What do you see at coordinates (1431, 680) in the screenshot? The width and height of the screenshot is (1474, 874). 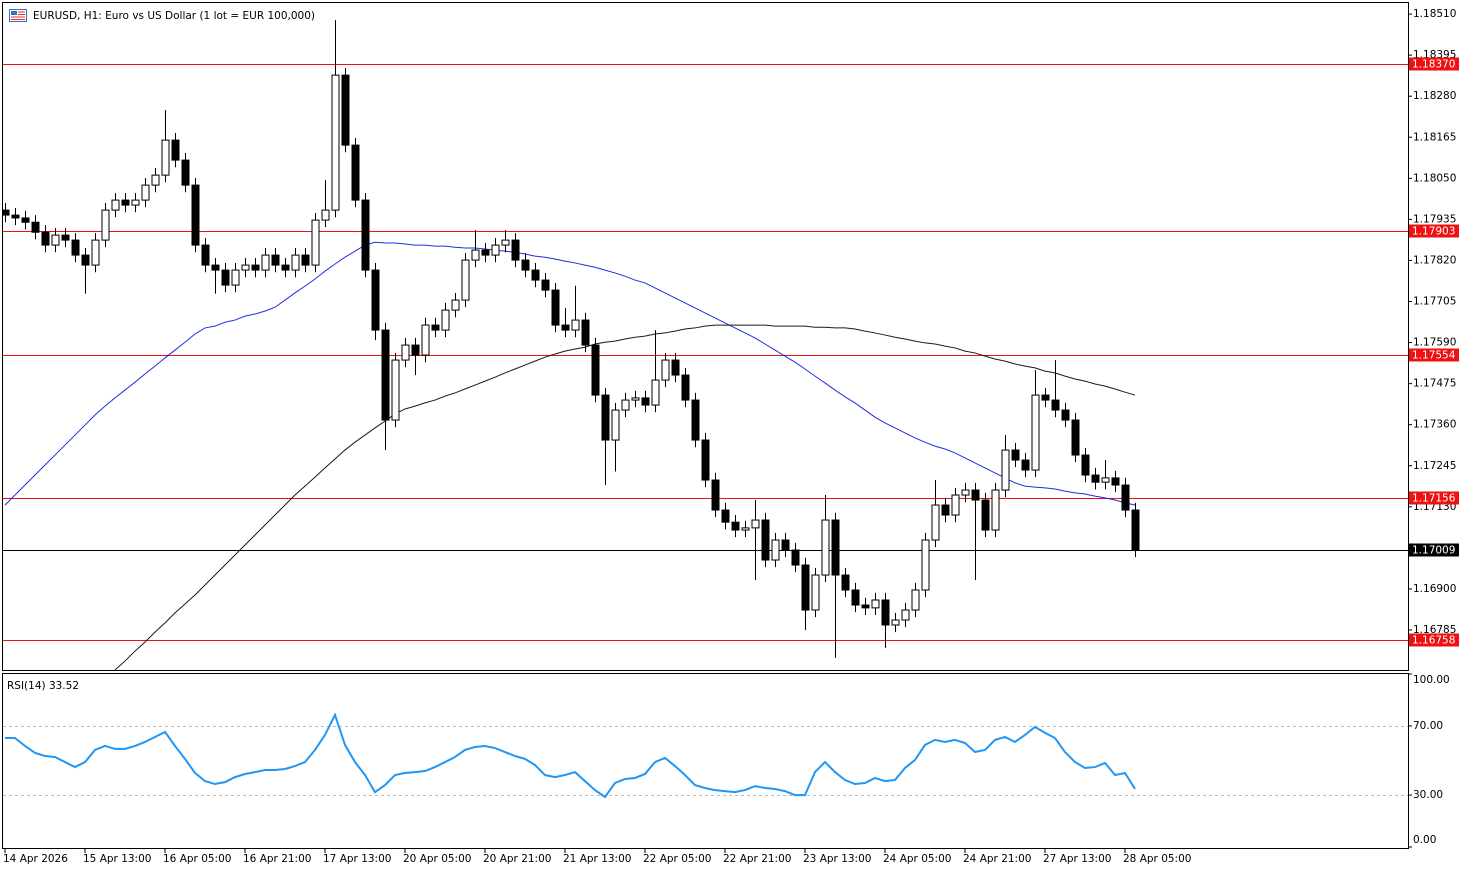 I see `y-tick-label: 100.00` at bounding box center [1431, 680].